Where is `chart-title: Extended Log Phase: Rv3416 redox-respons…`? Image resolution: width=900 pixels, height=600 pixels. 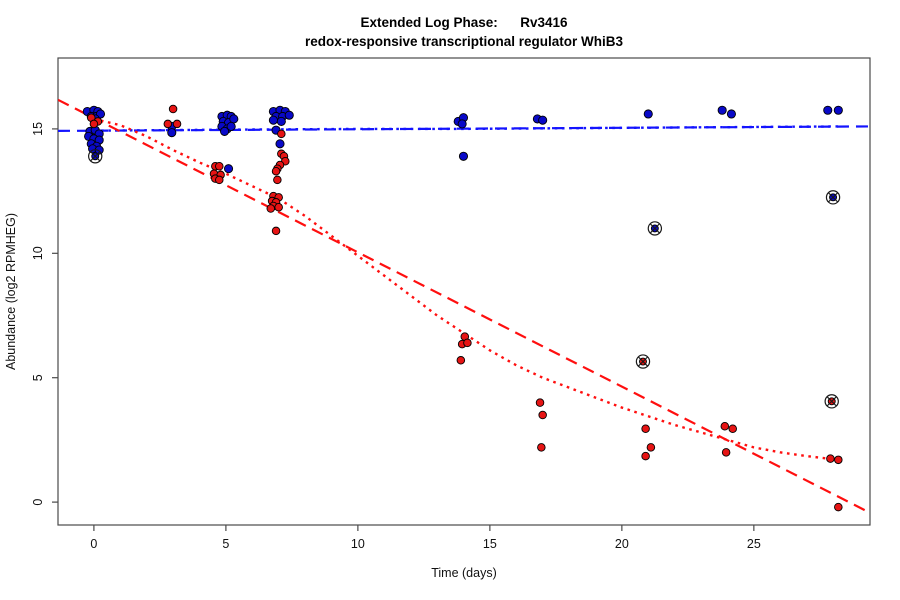 chart-title: Extended Log Phase: Rv3416 redox-respons… is located at coordinates (457, 32).